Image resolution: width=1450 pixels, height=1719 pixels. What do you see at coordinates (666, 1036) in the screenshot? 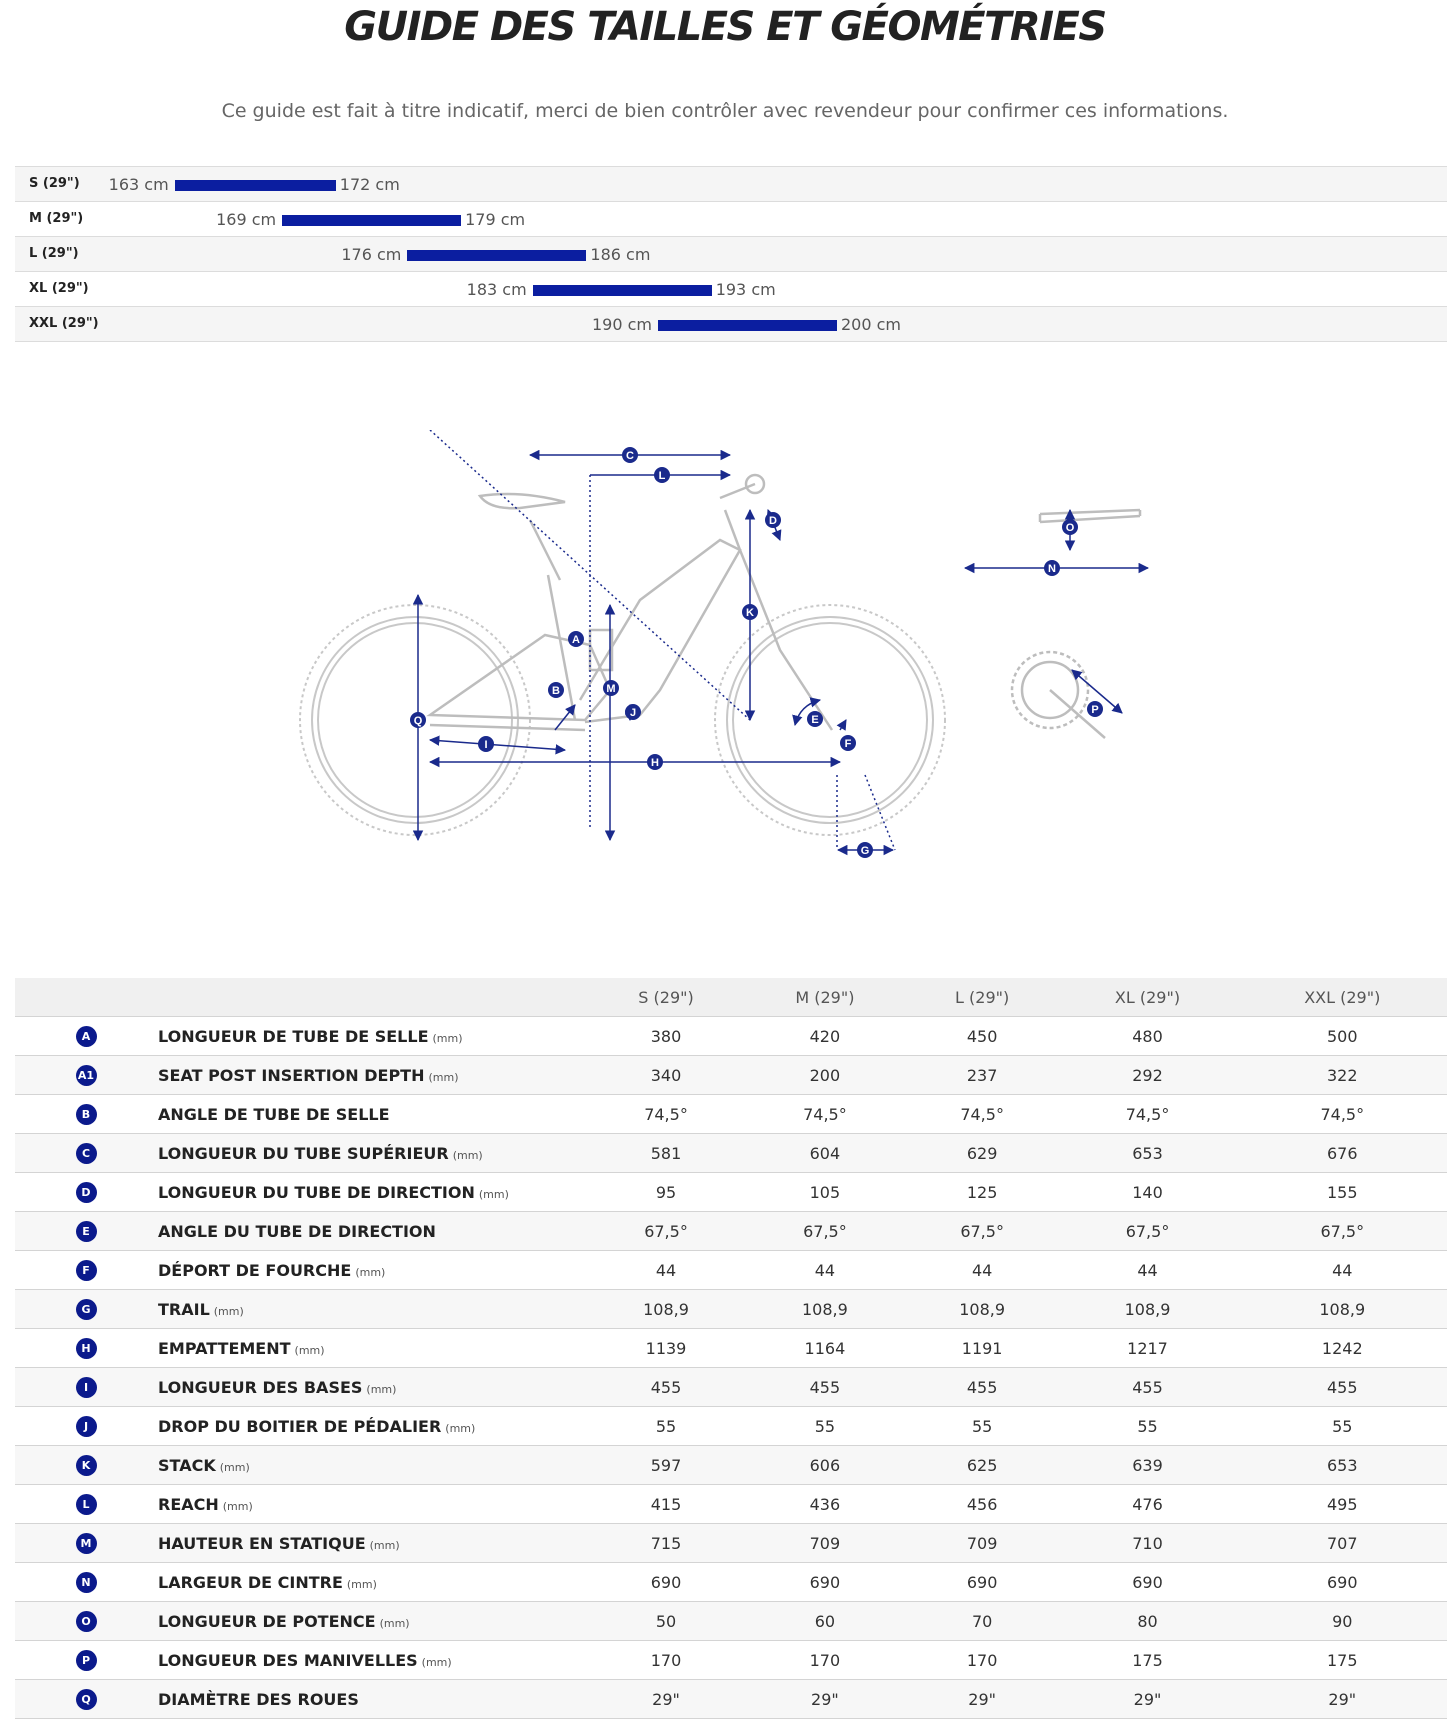
I see `row-value: 380` at bounding box center [666, 1036].